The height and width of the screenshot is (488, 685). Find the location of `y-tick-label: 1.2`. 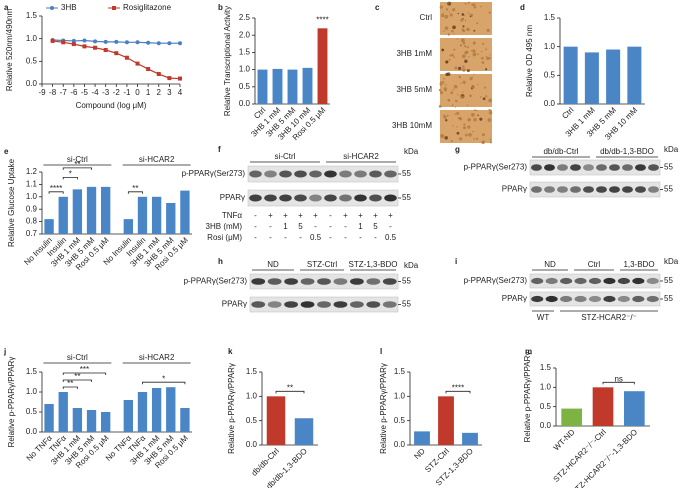

y-tick-label: 1.2 is located at coordinates (32, 171).